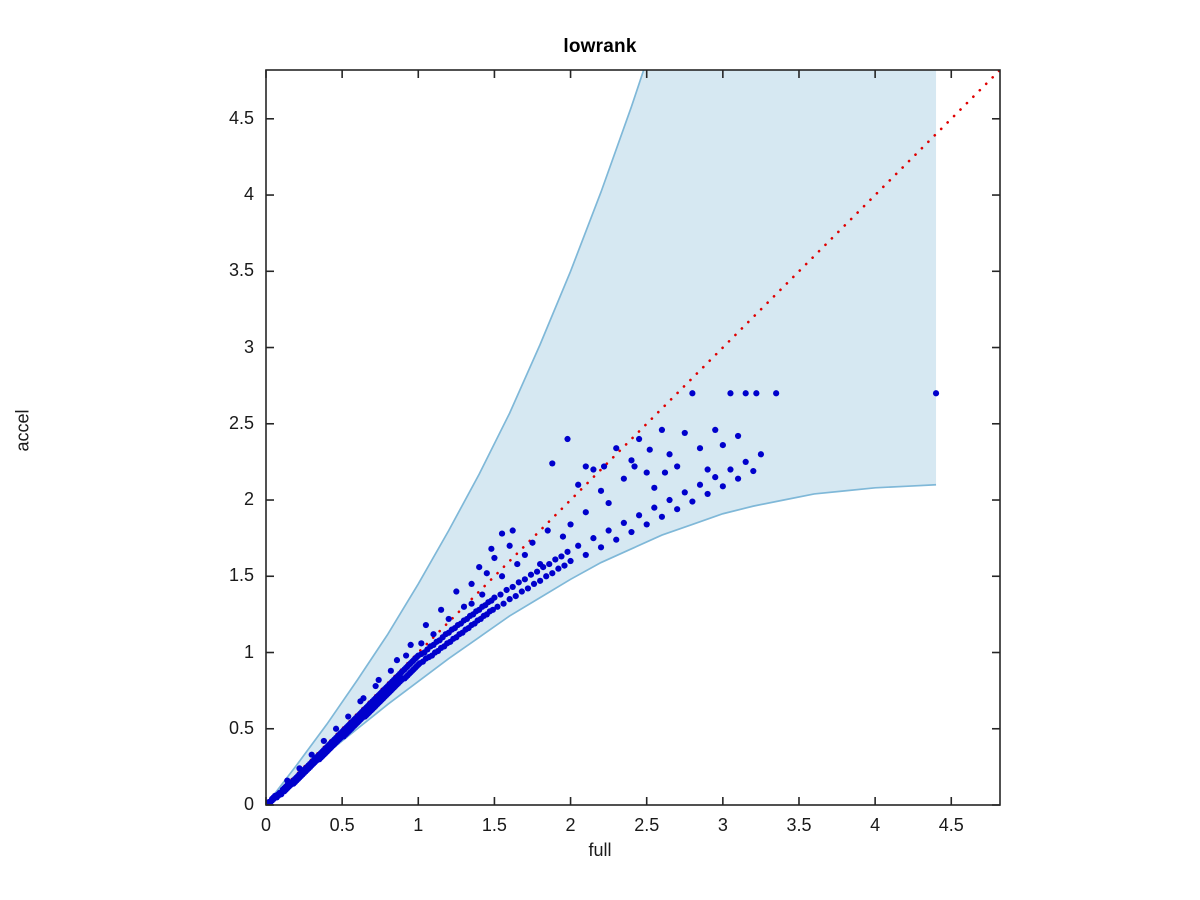  Describe the element at coordinates (722, 825) in the screenshot. I see `x-tick-label: 3` at that location.